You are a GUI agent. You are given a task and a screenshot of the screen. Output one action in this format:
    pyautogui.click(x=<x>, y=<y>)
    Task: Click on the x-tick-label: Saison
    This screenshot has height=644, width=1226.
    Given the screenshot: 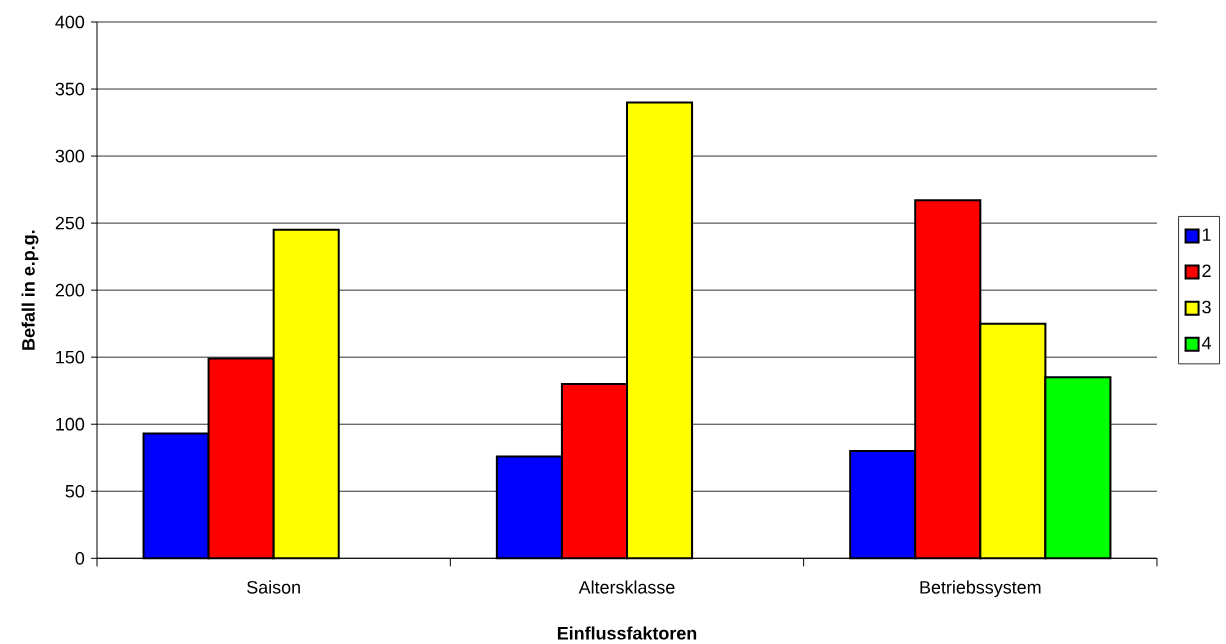 What is the action you would take?
    pyautogui.click(x=273, y=587)
    